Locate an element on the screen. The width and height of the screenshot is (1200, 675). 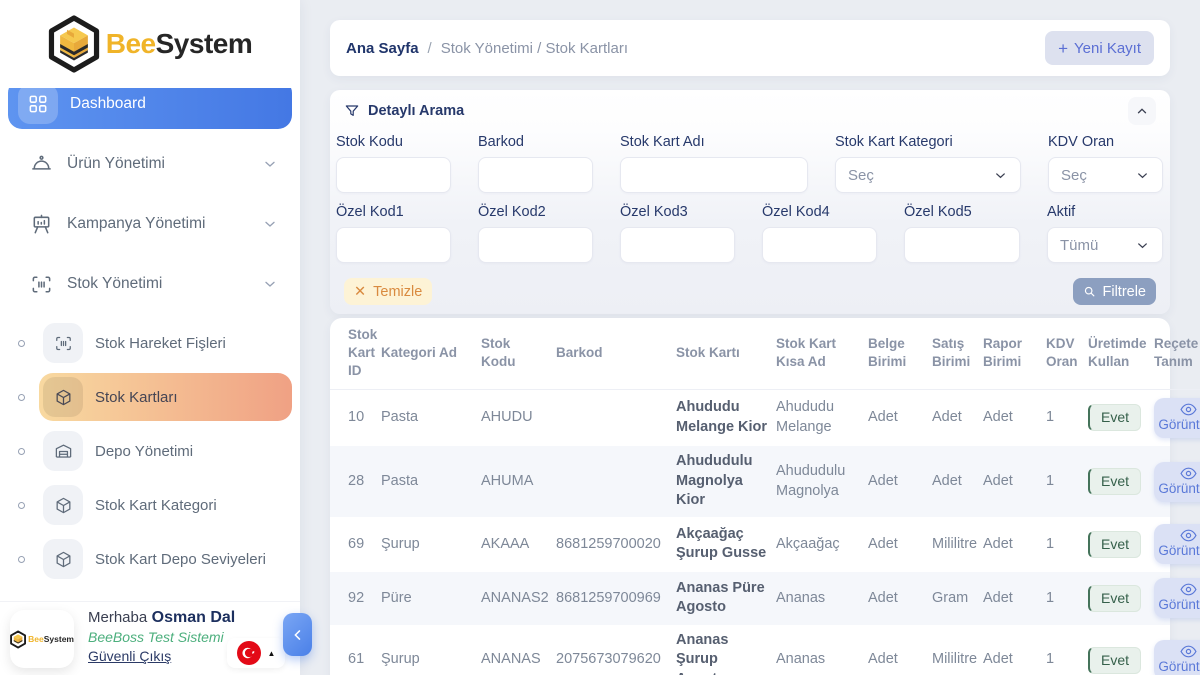
apply-filter-button: Filtrele is located at coordinates (1114, 291).